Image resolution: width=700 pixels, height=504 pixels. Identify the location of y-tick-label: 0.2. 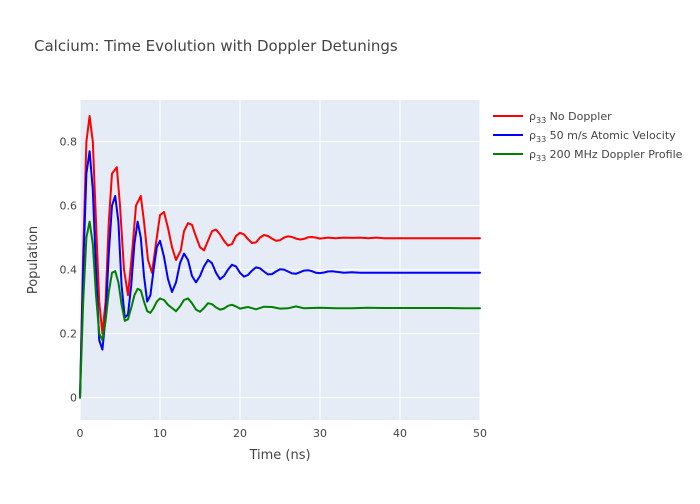
(69, 334).